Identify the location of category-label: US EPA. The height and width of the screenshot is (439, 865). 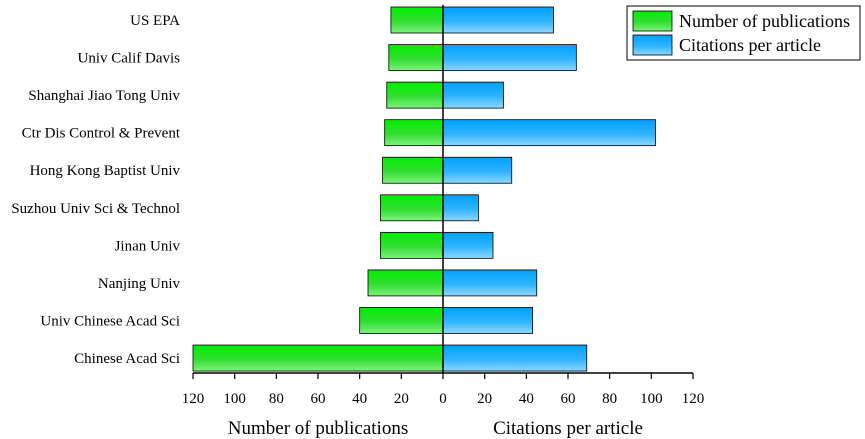
(155, 21).